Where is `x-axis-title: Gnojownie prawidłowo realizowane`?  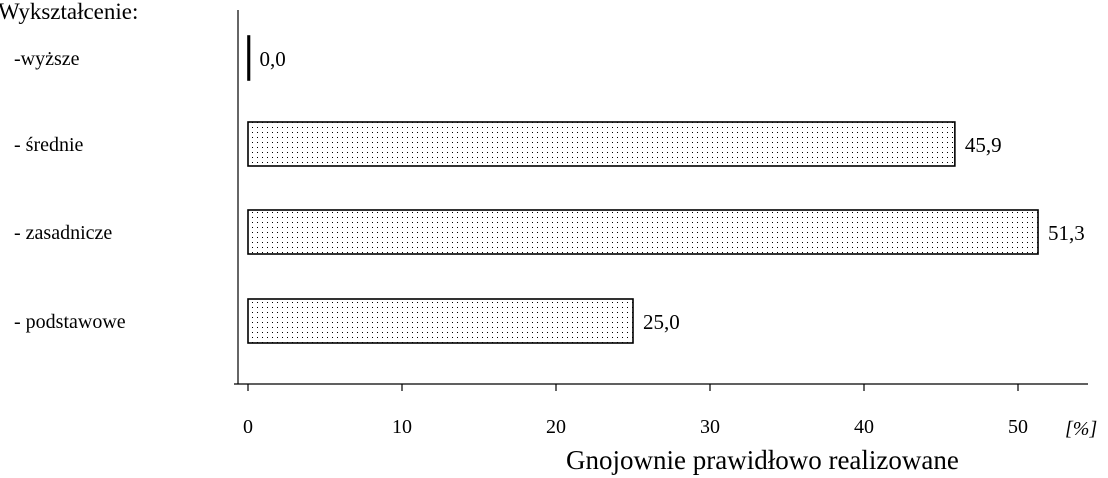
x-axis-title: Gnojownie prawidłowo realizowane is located at coordinates (762, 460).